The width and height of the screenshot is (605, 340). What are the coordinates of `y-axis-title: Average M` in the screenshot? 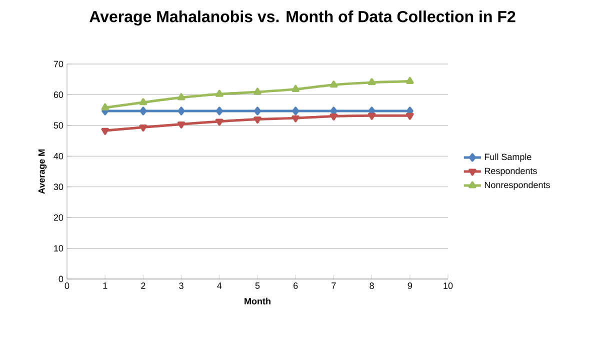 It's located at (42, 172).